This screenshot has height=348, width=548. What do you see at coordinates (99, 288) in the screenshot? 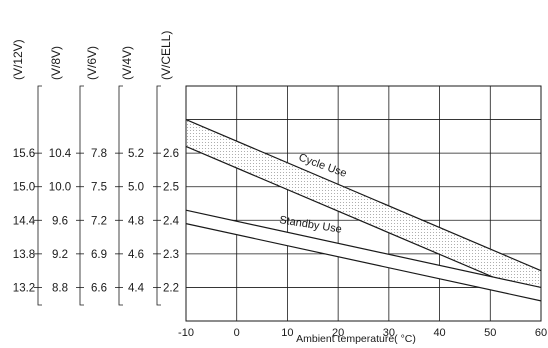
I see `scale-tick-label: 6.6` at bounding box center [99, 288].